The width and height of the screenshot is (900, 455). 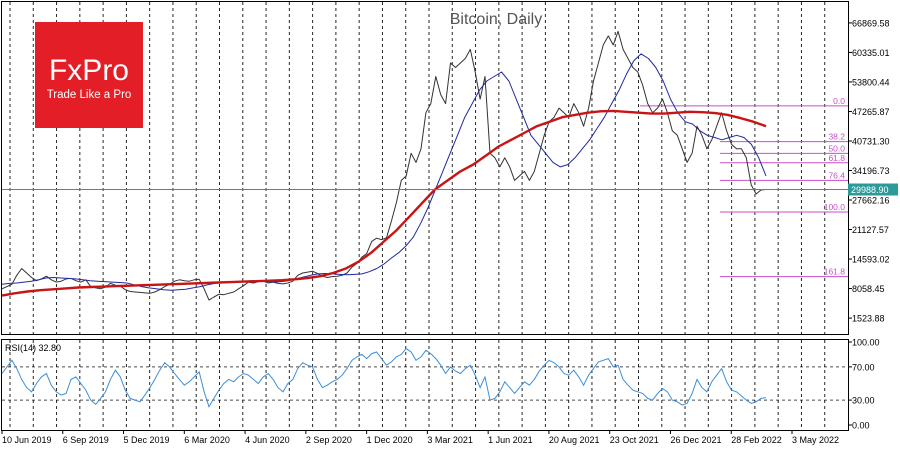 I want to click on fib-level-label: 50.0, so click(x=836, y=148).